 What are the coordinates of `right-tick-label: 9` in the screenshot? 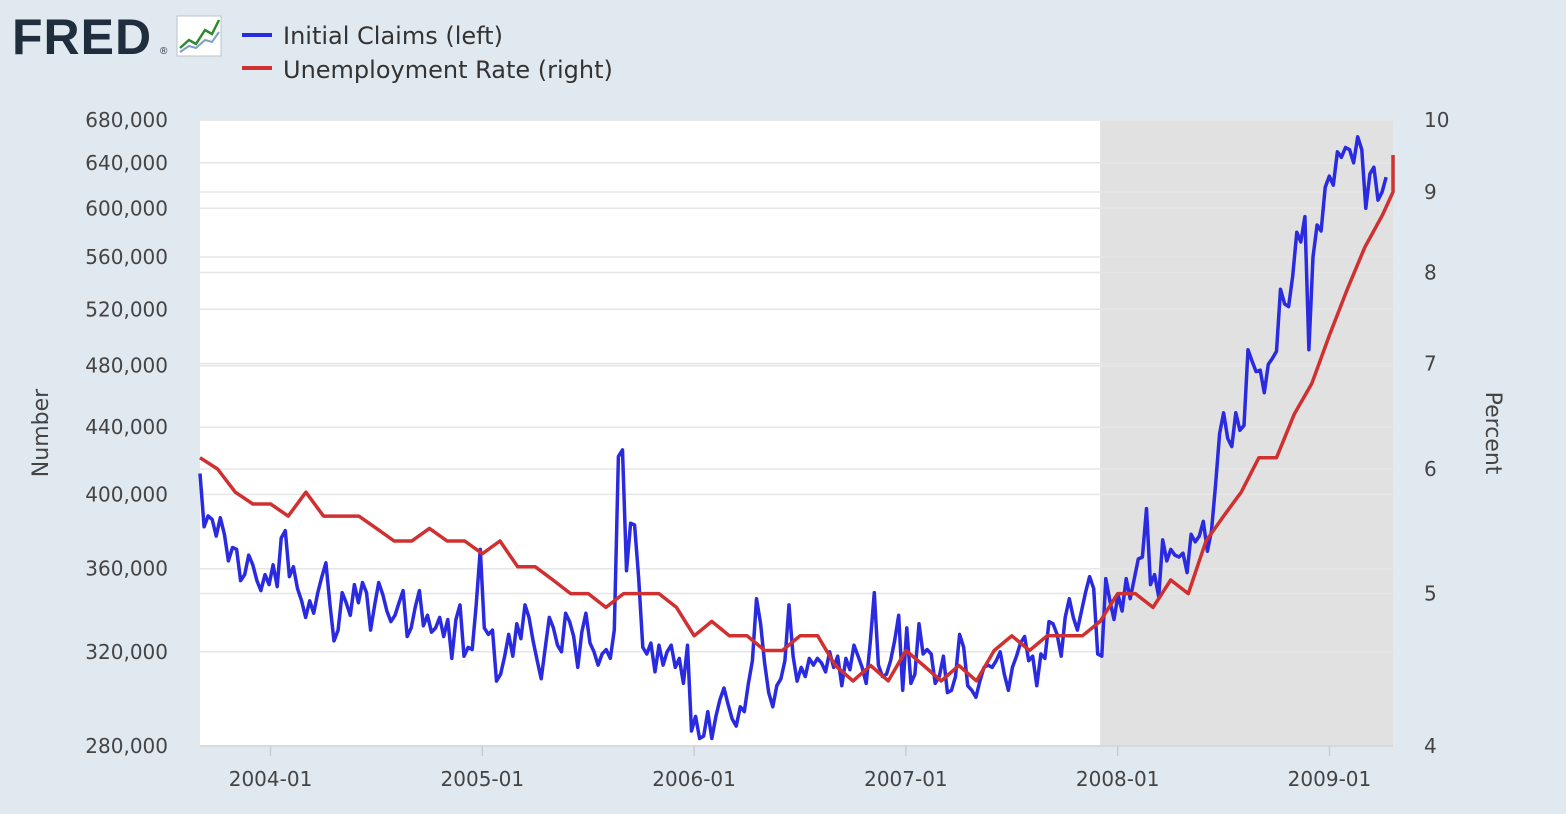 It's located at (1430, 192).